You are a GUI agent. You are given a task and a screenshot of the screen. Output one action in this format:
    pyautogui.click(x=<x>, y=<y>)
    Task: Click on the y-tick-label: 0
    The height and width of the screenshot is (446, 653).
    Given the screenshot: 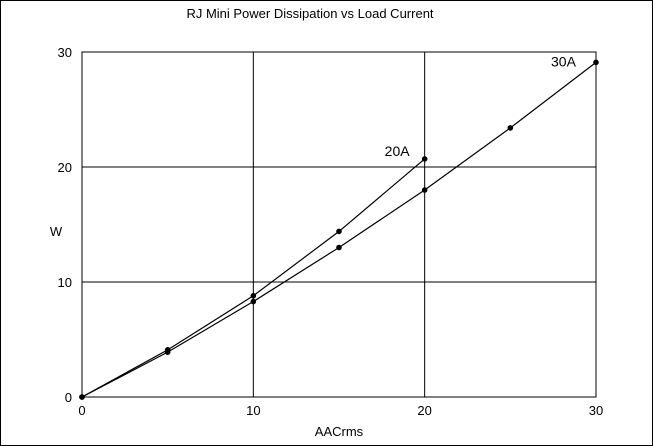 What is the action you would take?
    pyautogui.click(x=68, y=397)
    